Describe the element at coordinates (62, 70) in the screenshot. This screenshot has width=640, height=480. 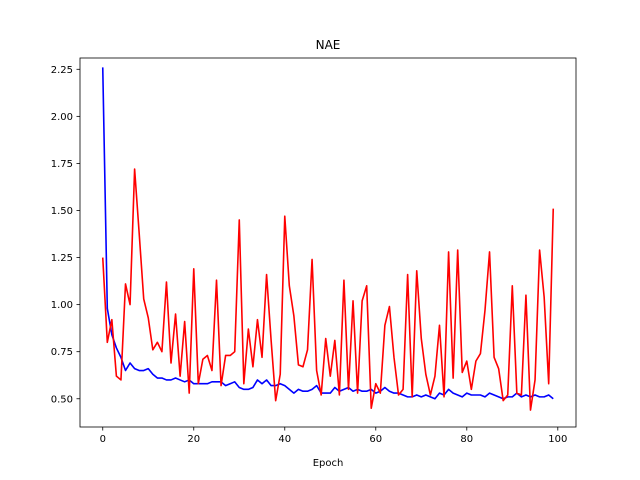
I see `y-tick-label: 2.25` at that location.